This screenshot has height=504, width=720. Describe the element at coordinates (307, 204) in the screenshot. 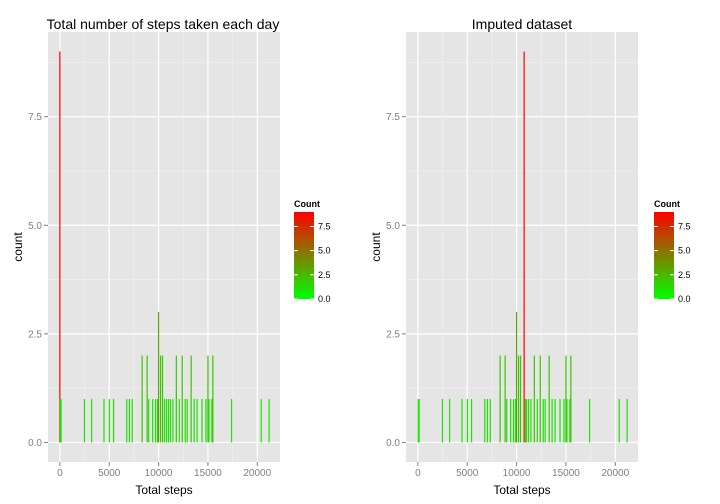

I see `legend-title-left: Count` at that location.